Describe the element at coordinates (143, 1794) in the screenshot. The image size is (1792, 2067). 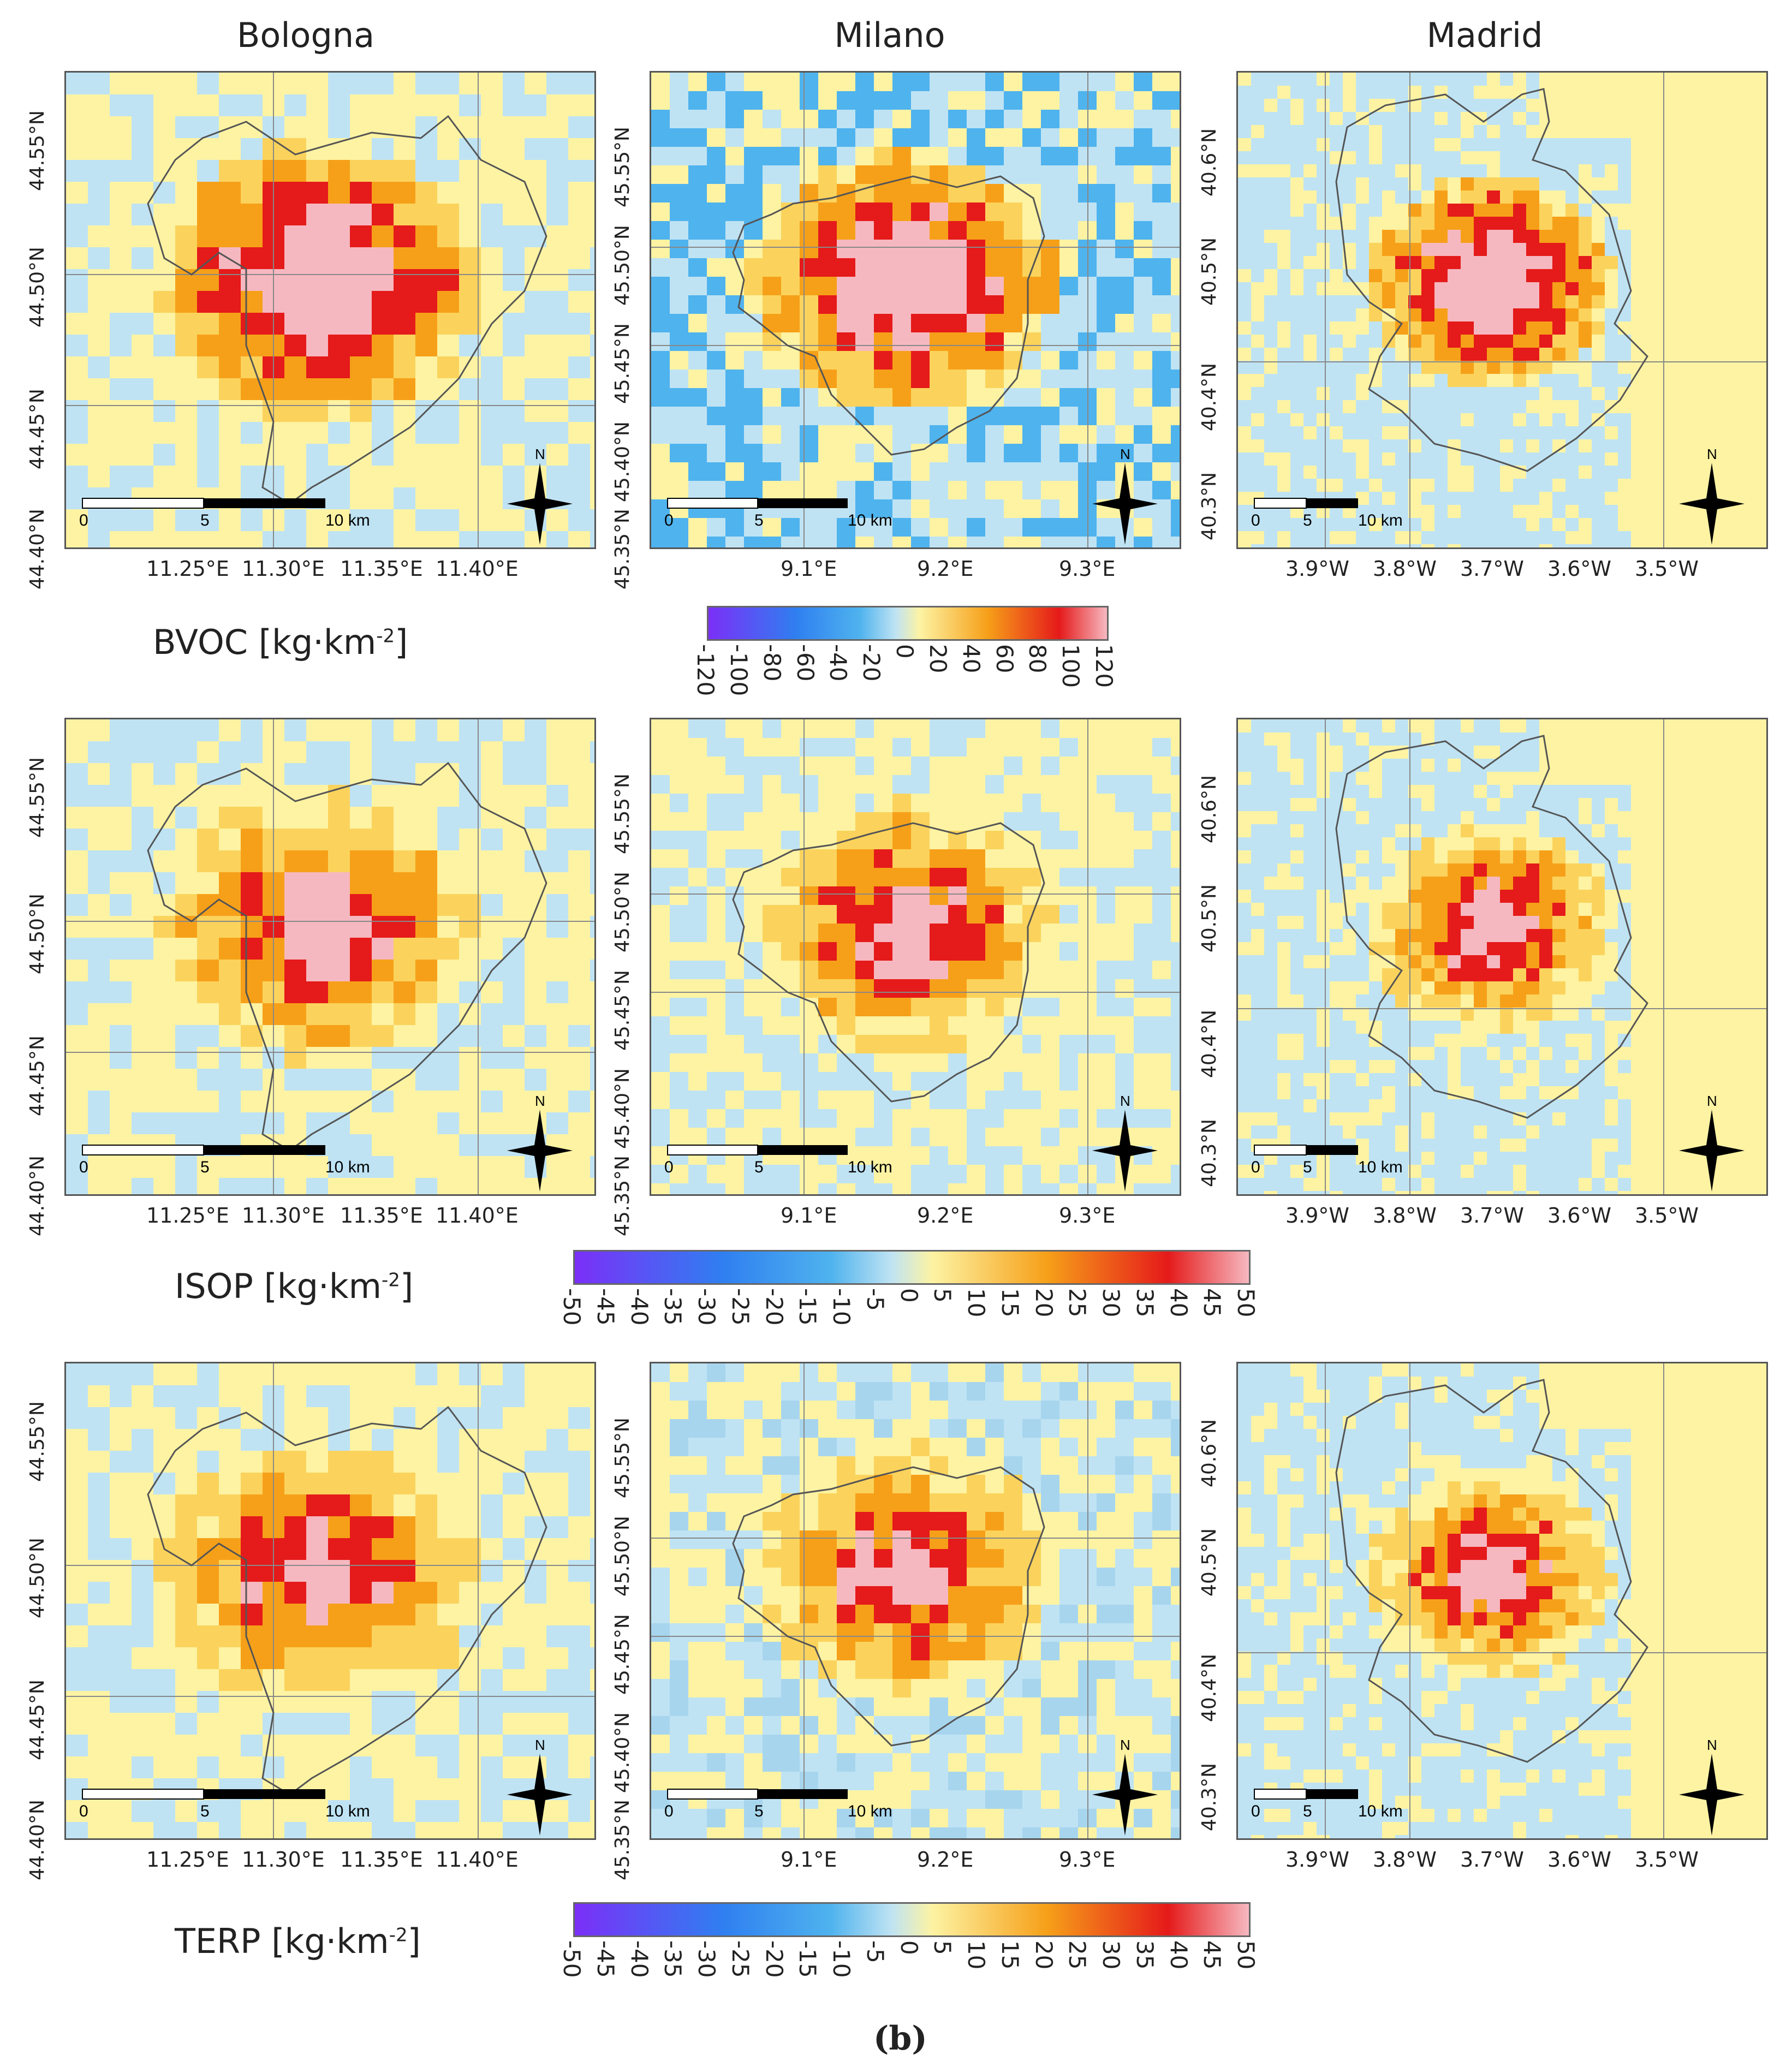
I see `scalebar-white` at that location.